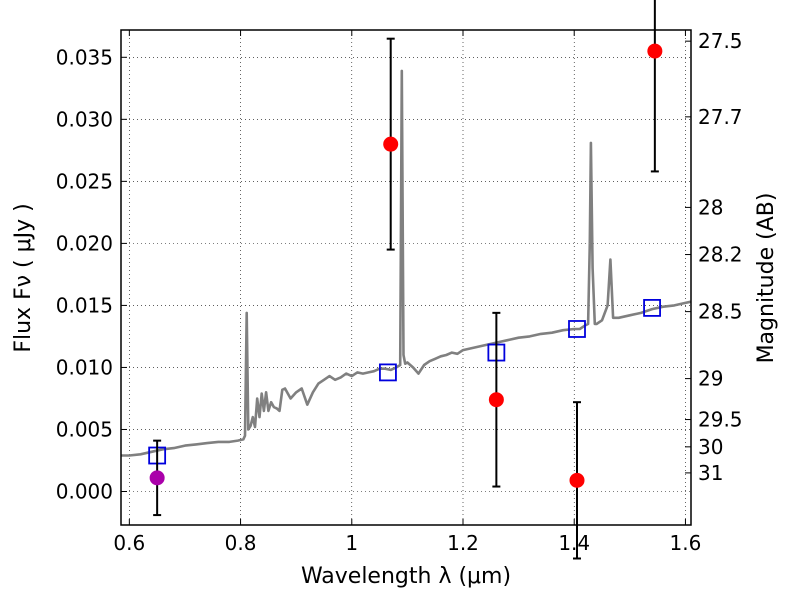  What do you see at coordinates (351, 543) in the screenshot?
I see `x-tick-label: 1` at bounding box center [351, 543].